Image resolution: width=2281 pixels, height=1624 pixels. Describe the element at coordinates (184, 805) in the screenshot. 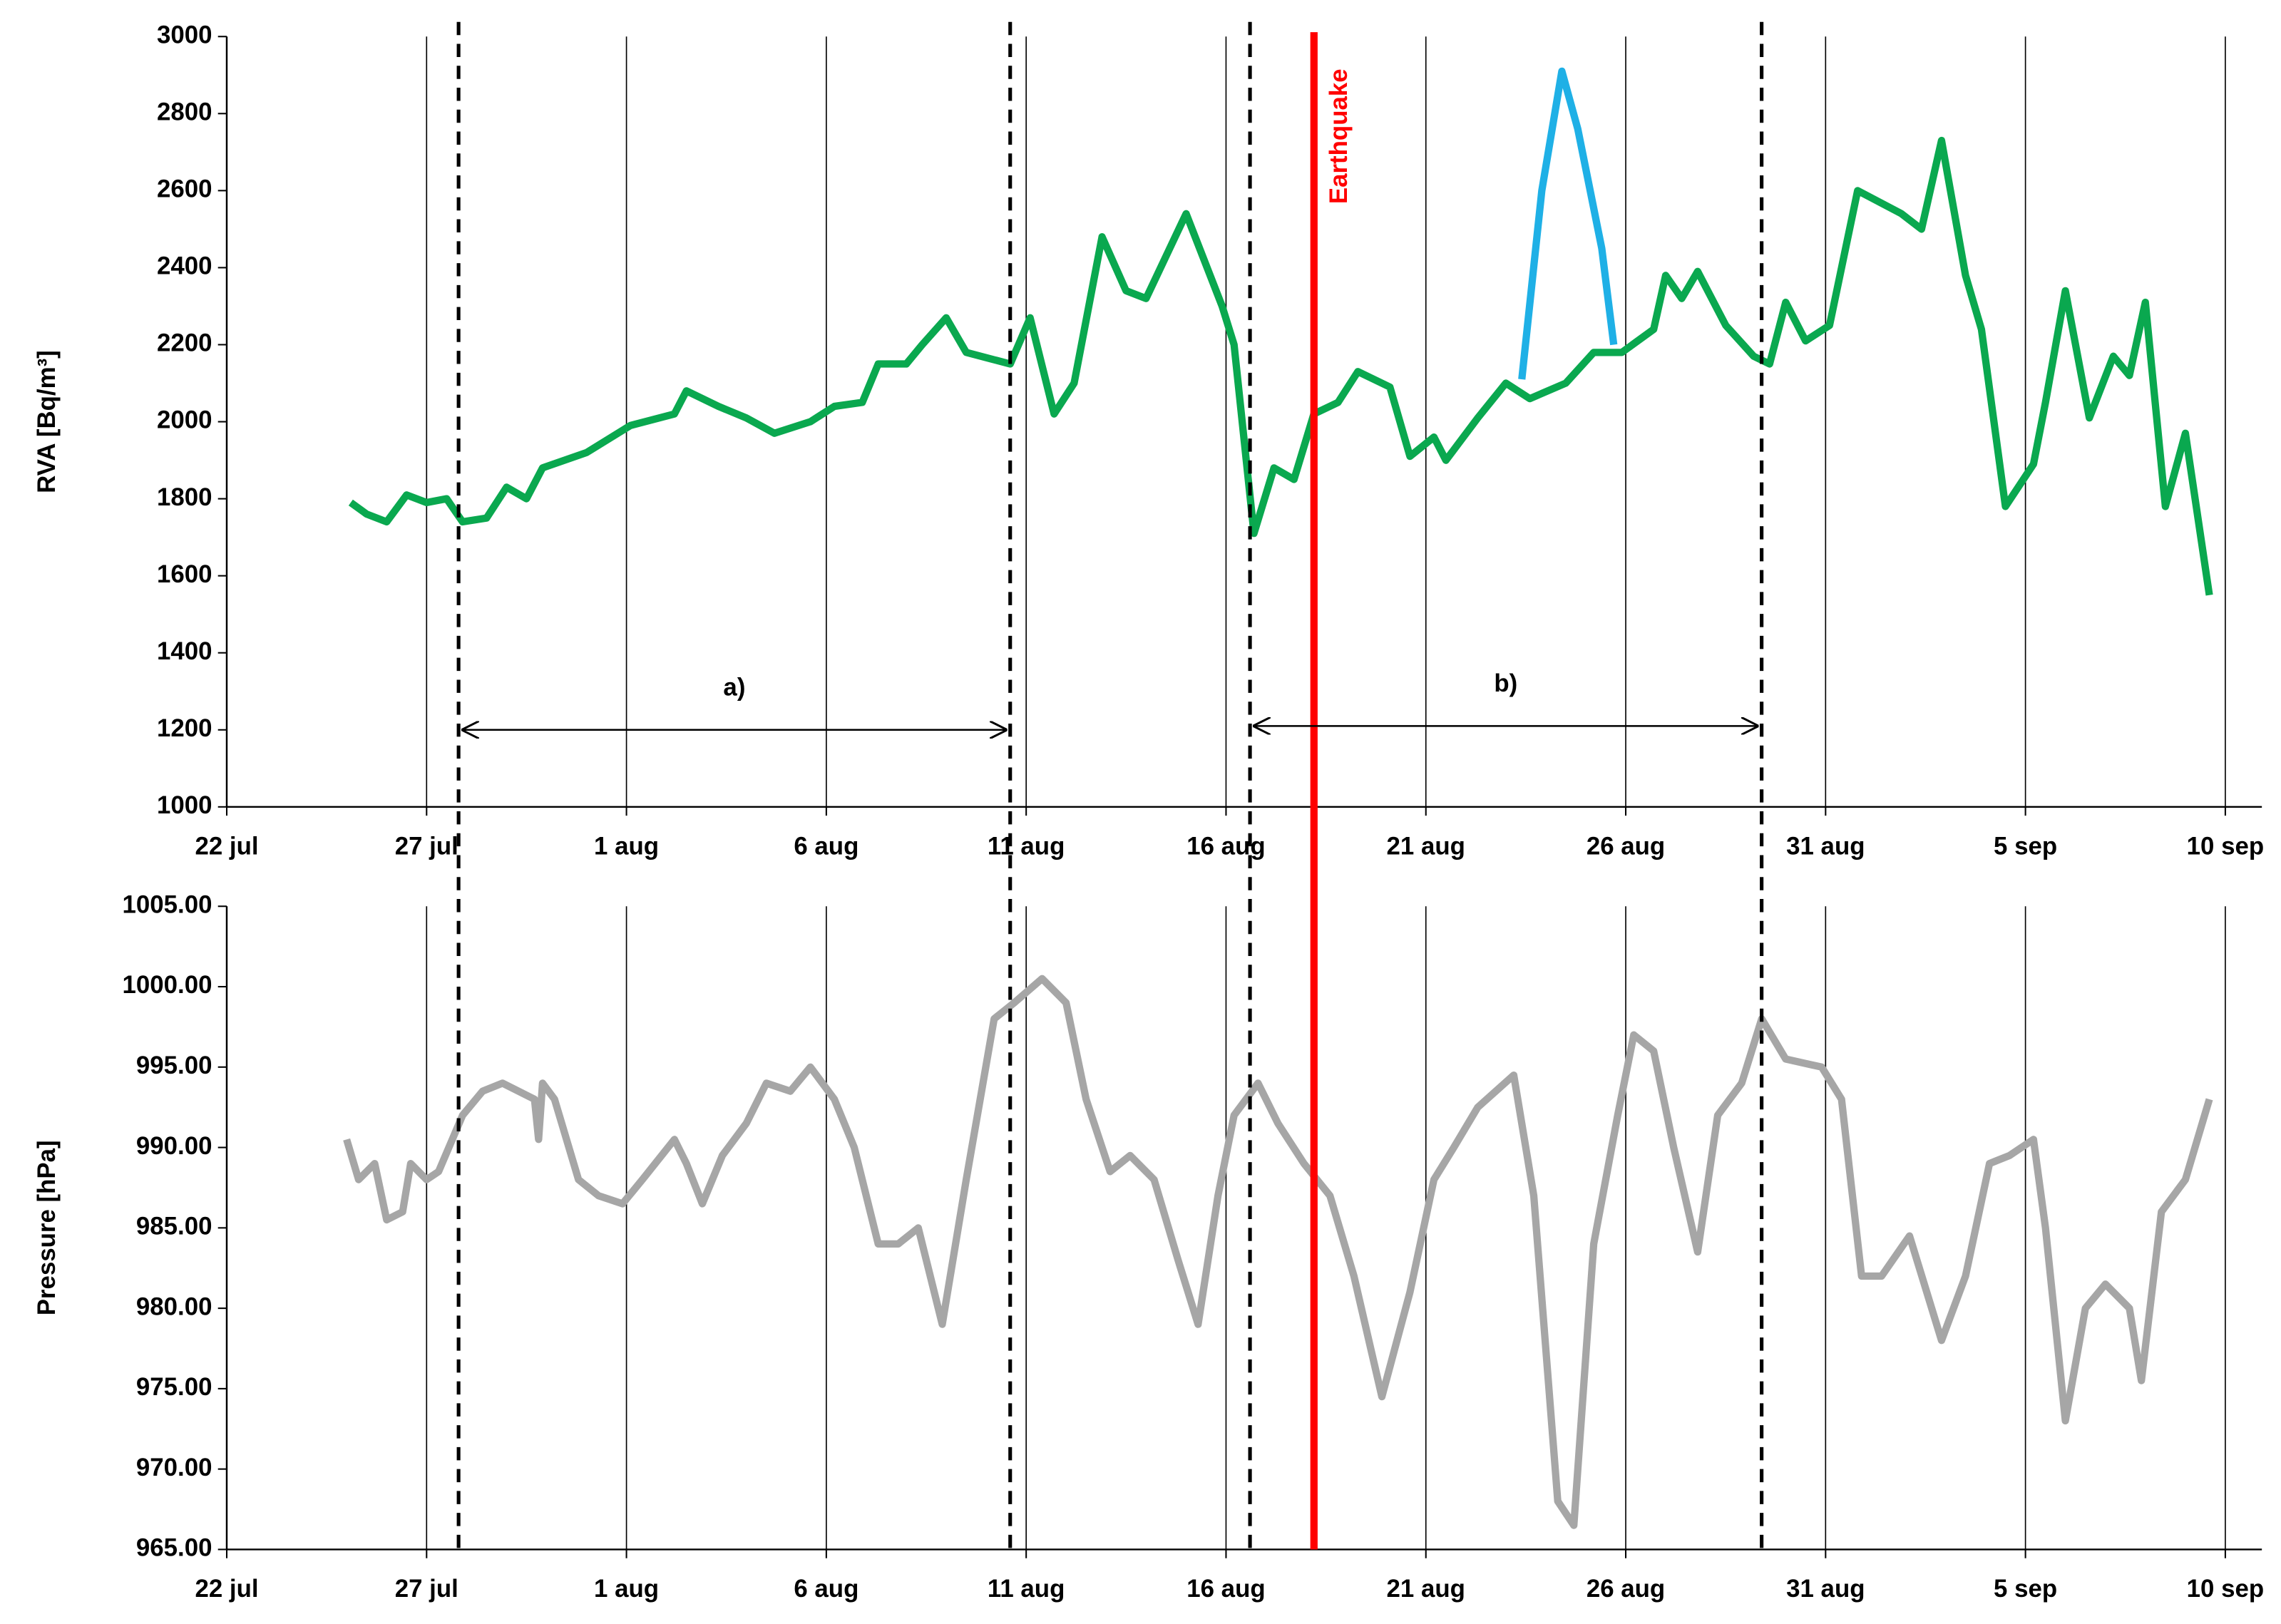

I see `y-tick-label: 1000` at that location.